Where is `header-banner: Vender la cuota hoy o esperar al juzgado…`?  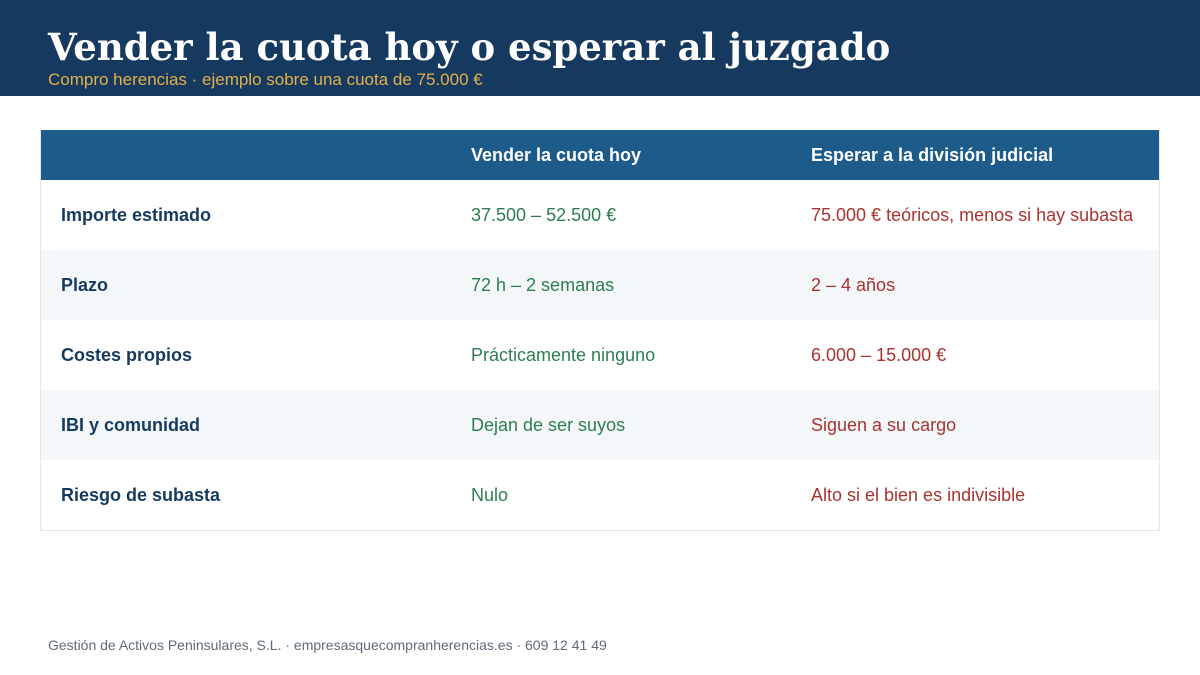 header-banner: Vender la cuota hoy o esperar al juzgado… is located at coordinates (600, 48).